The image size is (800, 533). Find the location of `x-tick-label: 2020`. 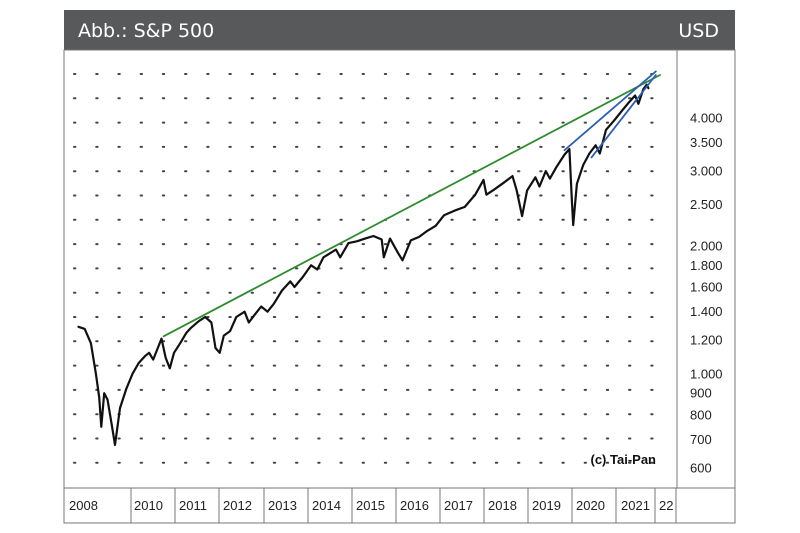

x-tick-label: 2020 is located at coordinates (590, 505).